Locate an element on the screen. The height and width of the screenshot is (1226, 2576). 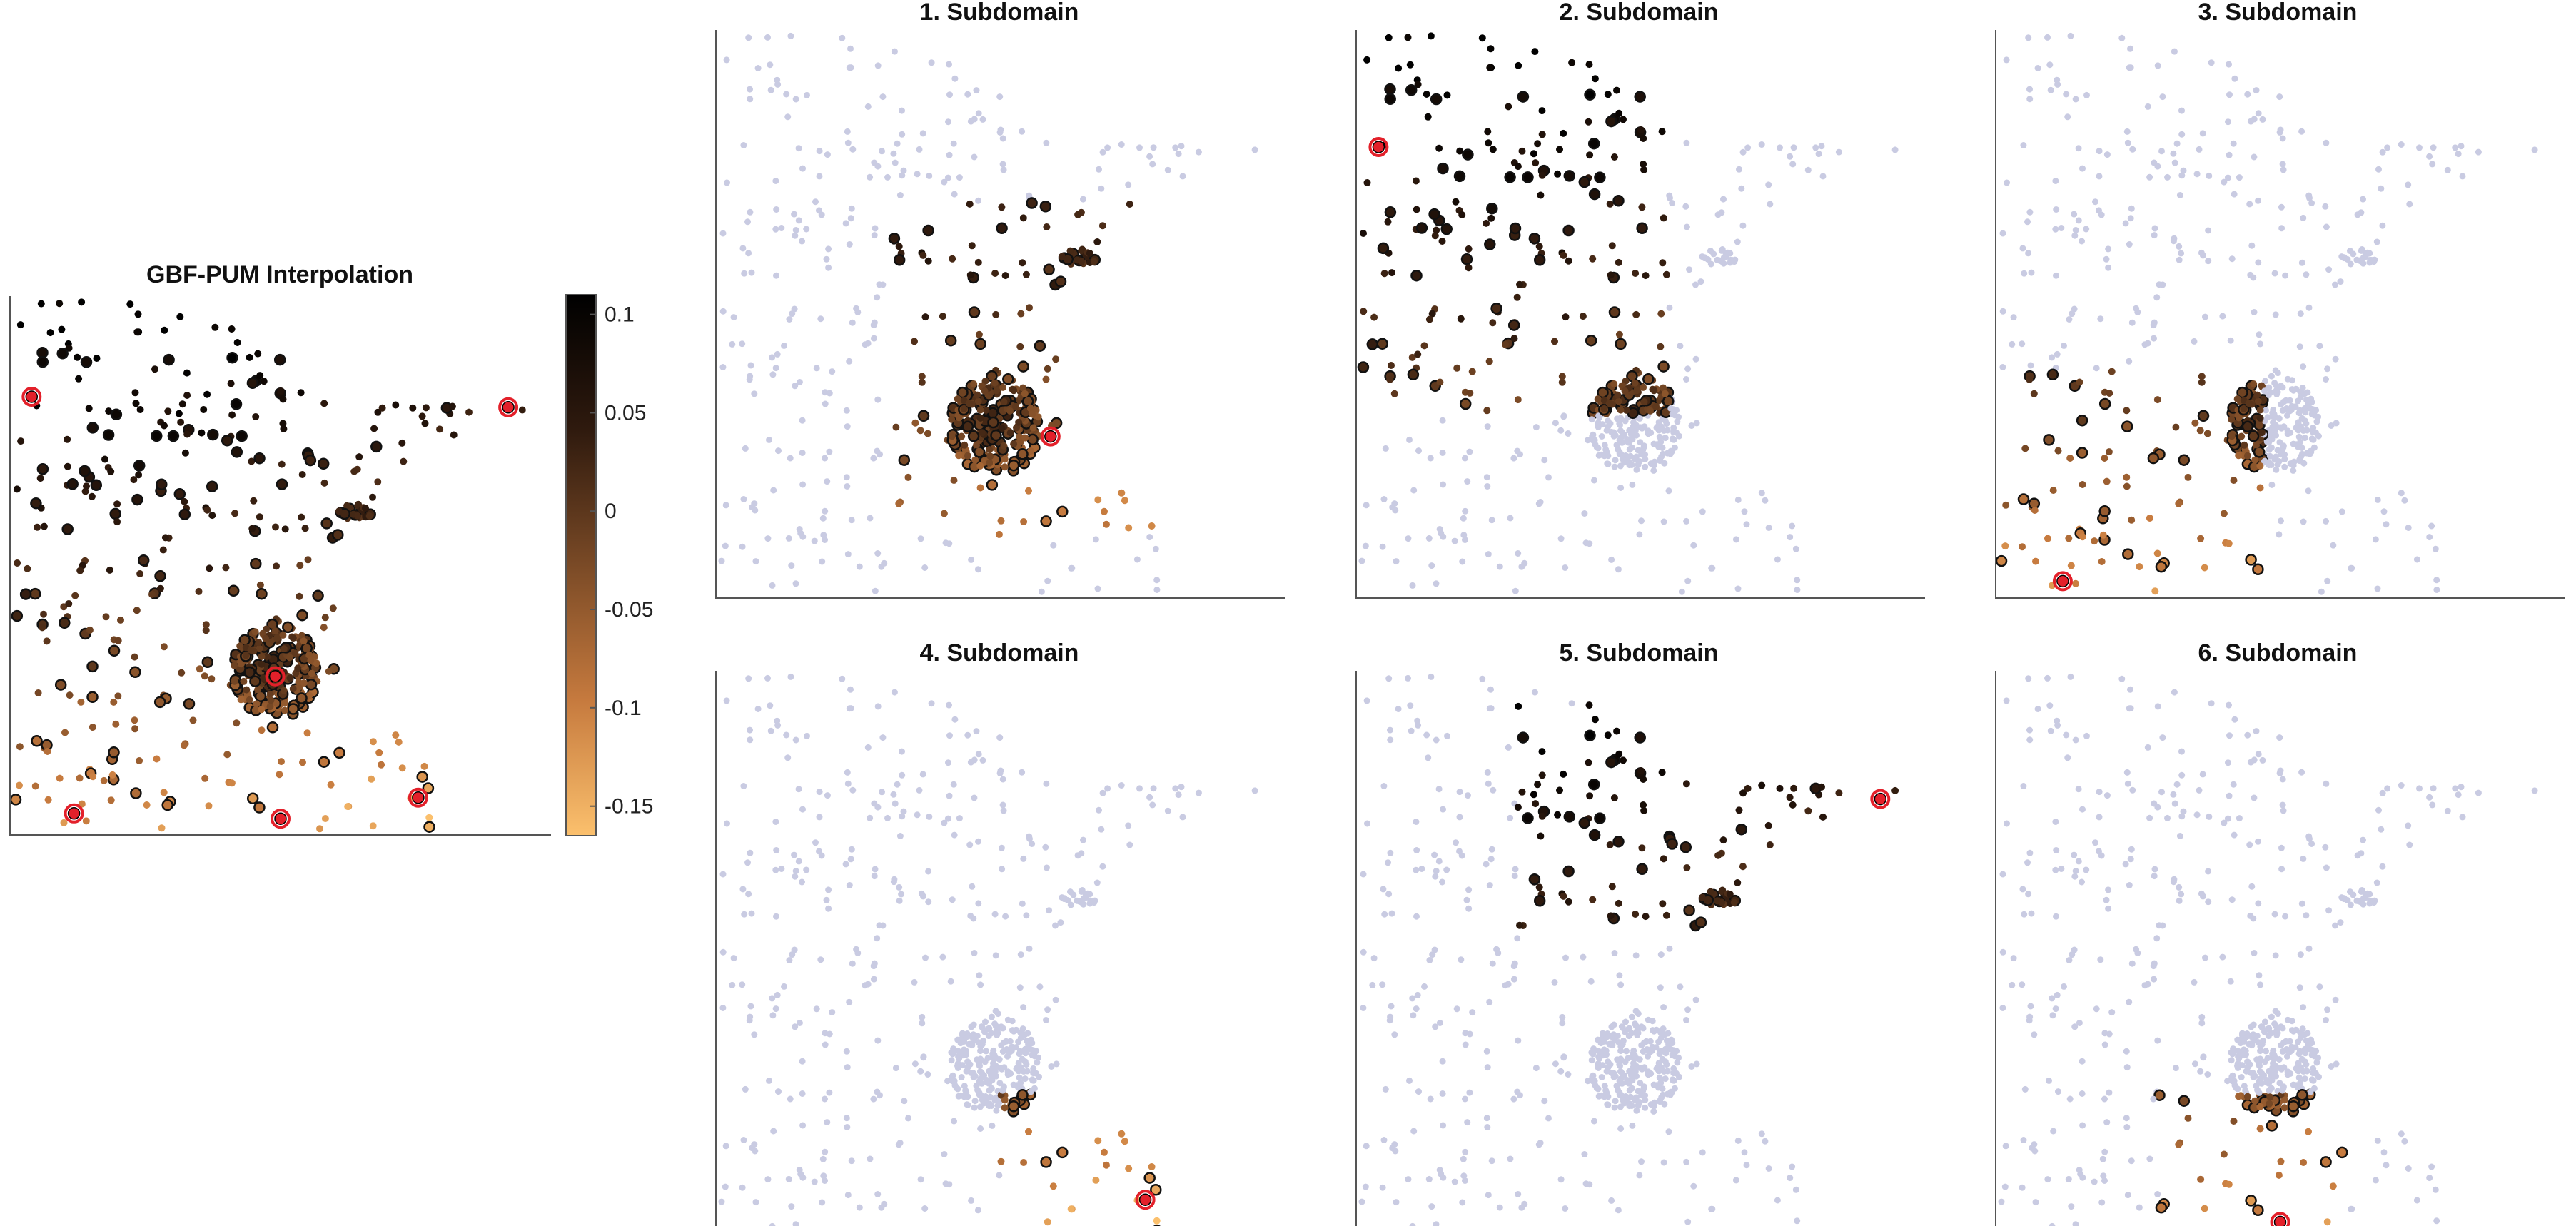
subdomain-2-title: 2. Subdomain is located at coordinates (1639, 13).